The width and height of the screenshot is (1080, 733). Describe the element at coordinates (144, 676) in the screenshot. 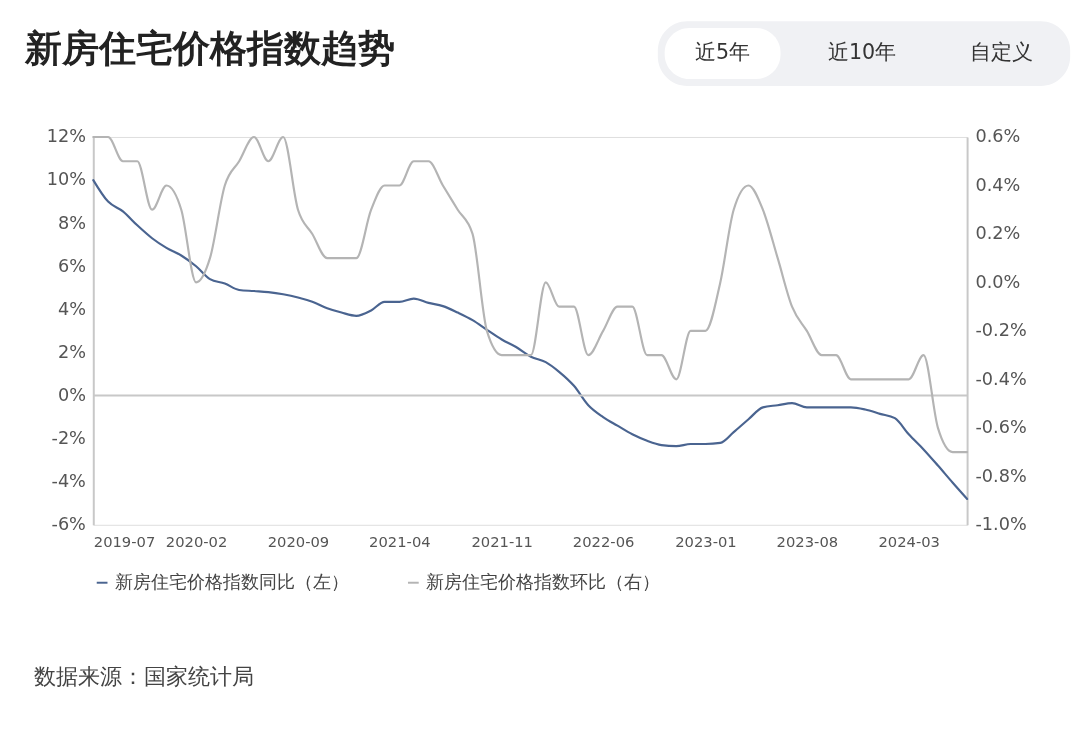

I see `source-note: 数据来源：国家统计局` at that location.